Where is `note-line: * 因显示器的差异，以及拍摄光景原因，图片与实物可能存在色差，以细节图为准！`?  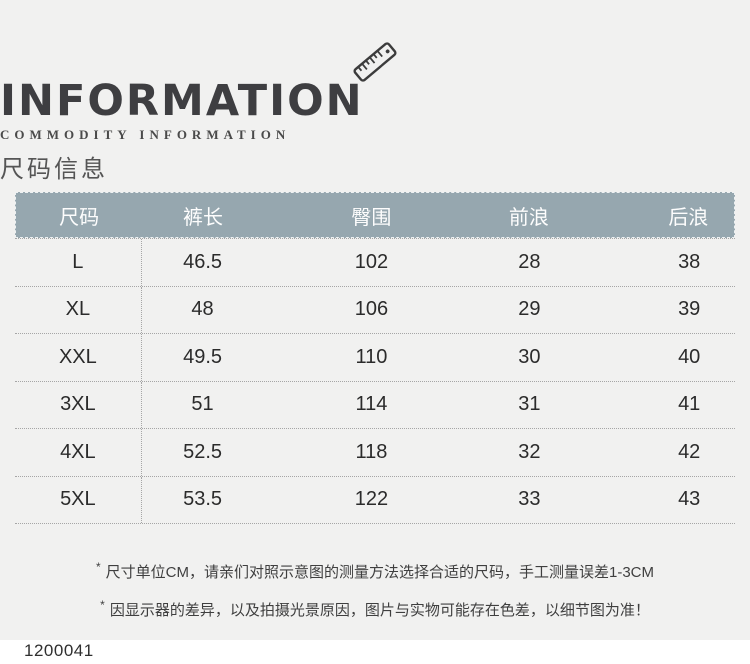
note-line: * 因显示器的差异，以及拍摄光景原因，图片与实物可能存在色差，以细节图为准！ is located at coordinates (375, 608).